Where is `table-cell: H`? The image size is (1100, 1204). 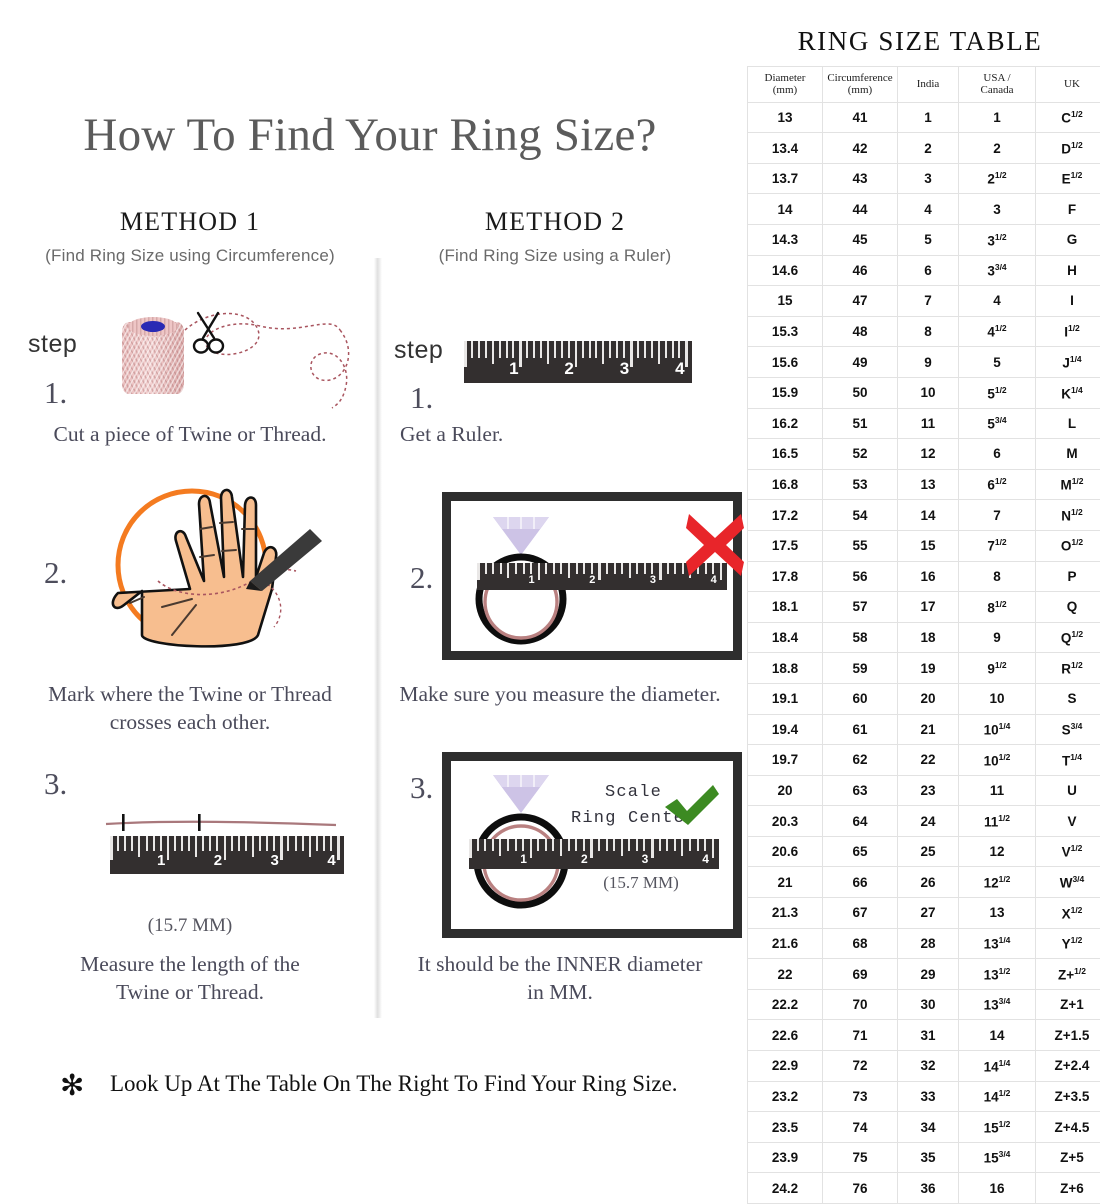 table-cell: H is located at coordinates (1068, 270).